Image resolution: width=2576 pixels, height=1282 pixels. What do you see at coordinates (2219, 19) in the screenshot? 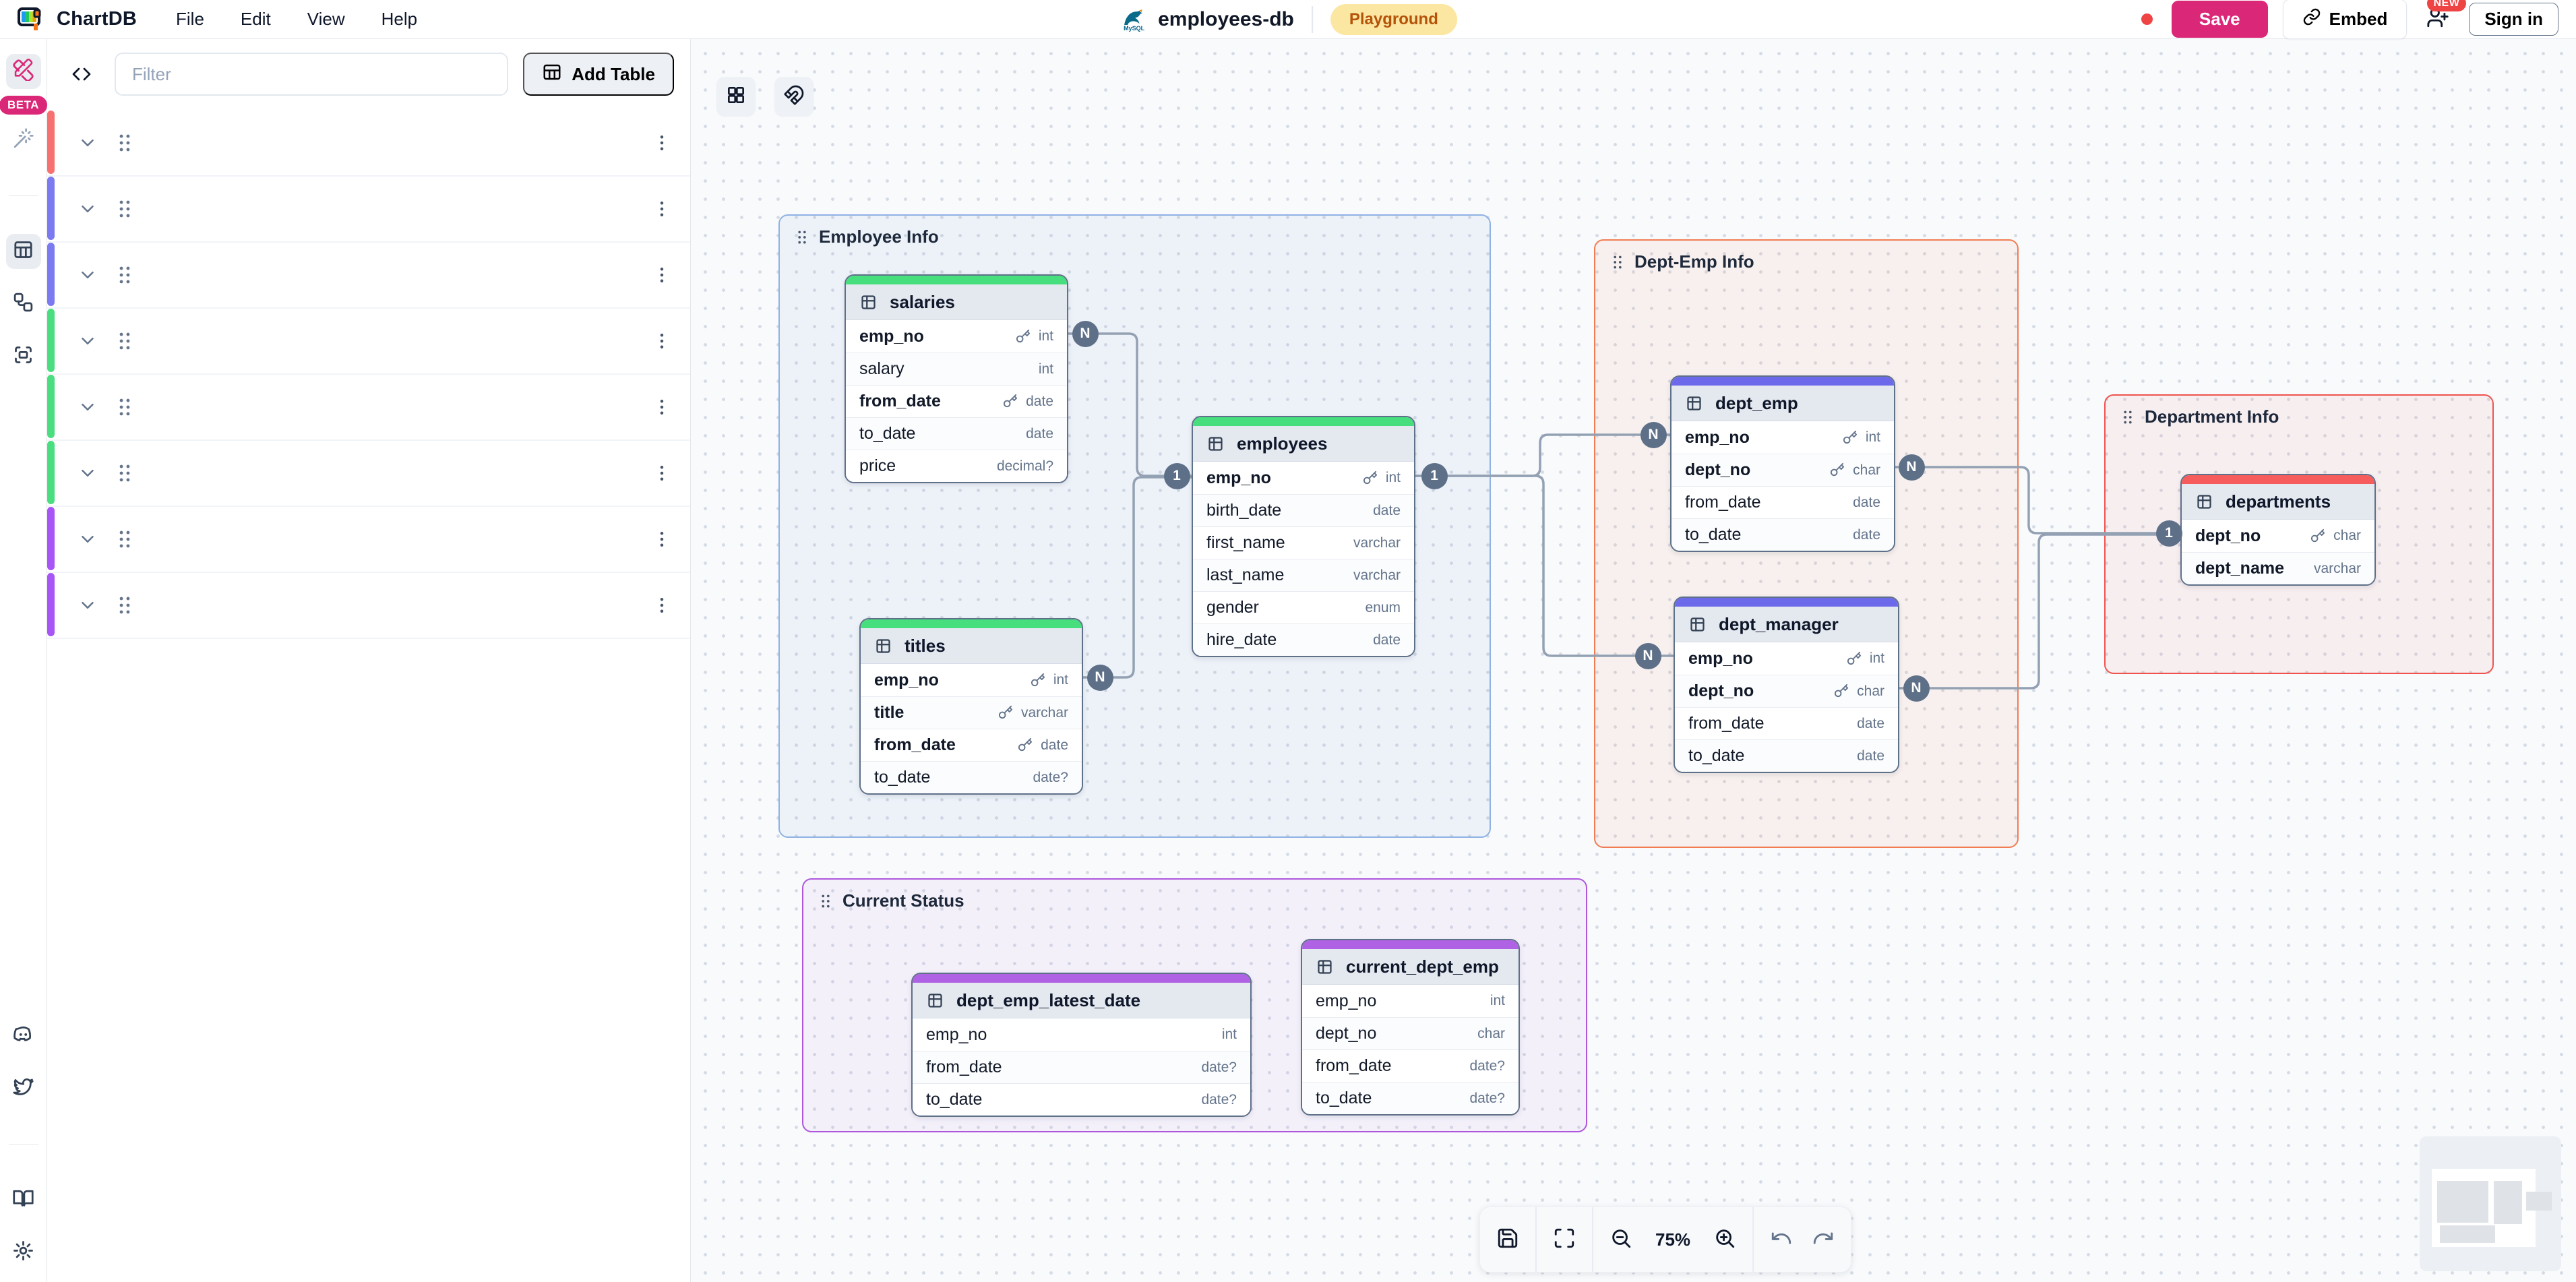
I see `save-button: Save` at bounding box center [2219, 19].